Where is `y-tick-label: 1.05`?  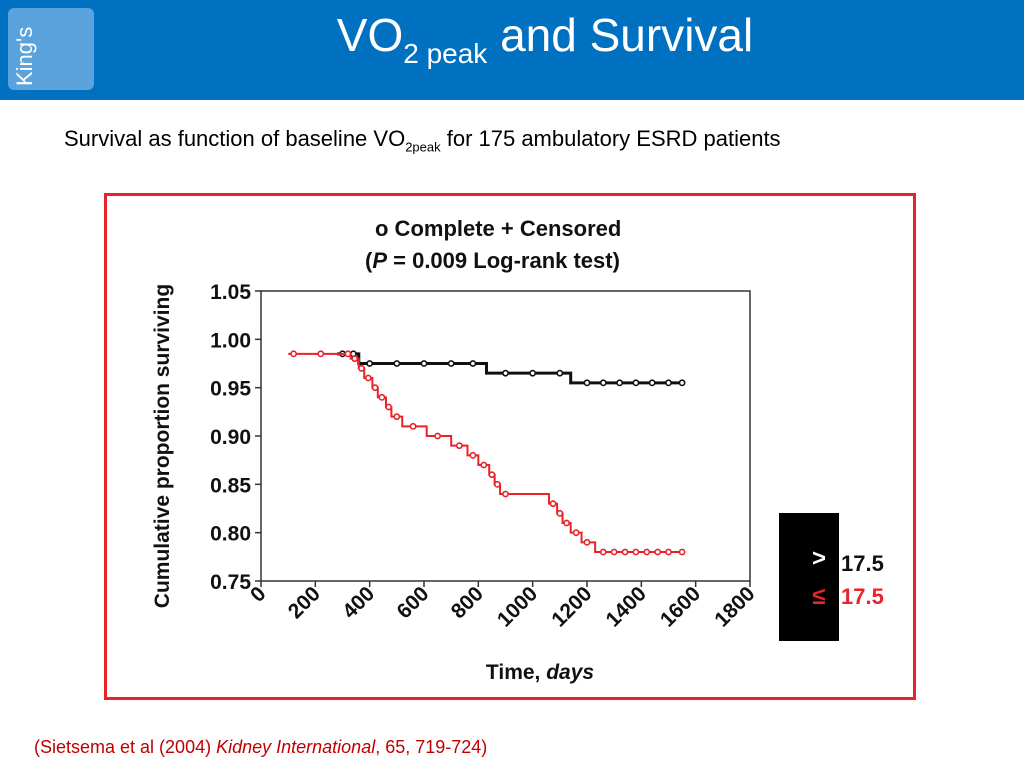 y-tick-label: 1.05 is located at coordinates (230, 292).